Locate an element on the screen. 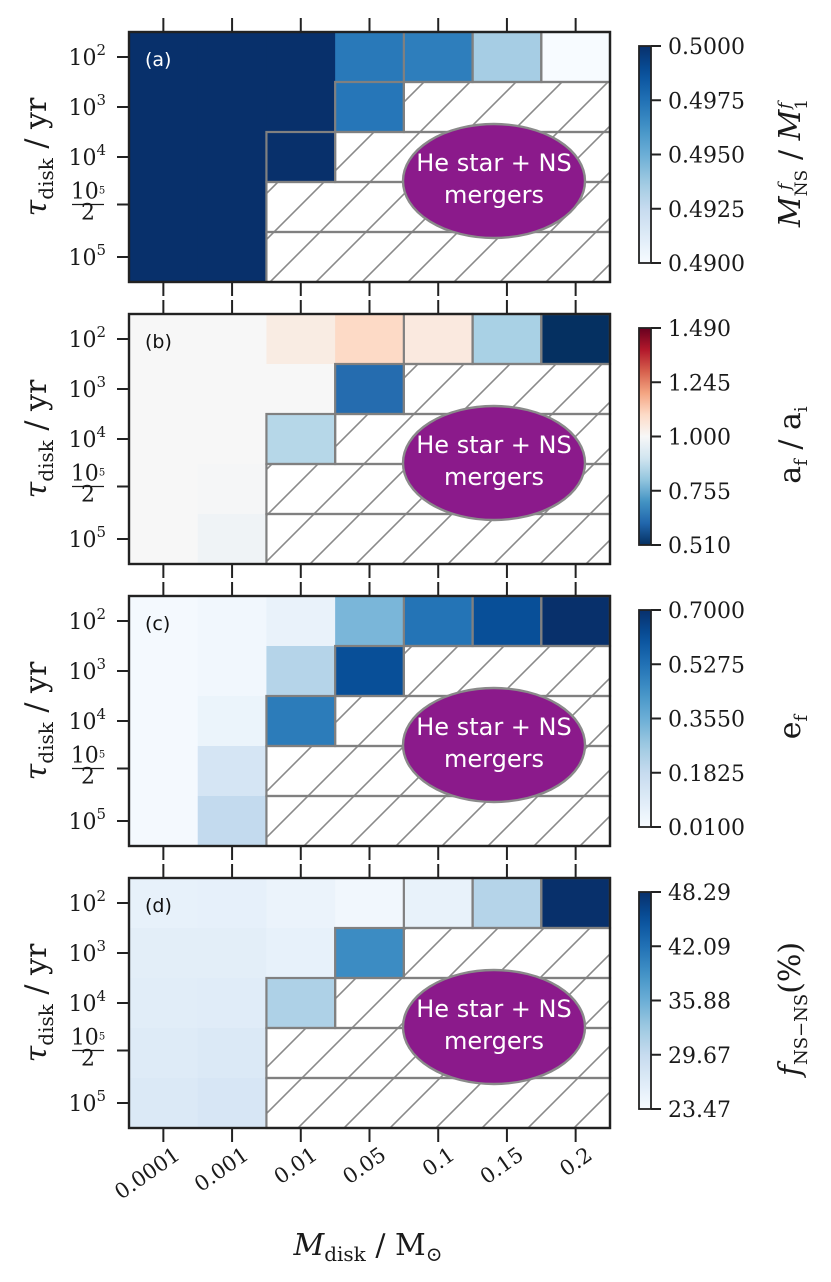 The height and width of the screenshot is (1282, 831). merger-region: He star + NS mergers is located at coordinates (494, 745).